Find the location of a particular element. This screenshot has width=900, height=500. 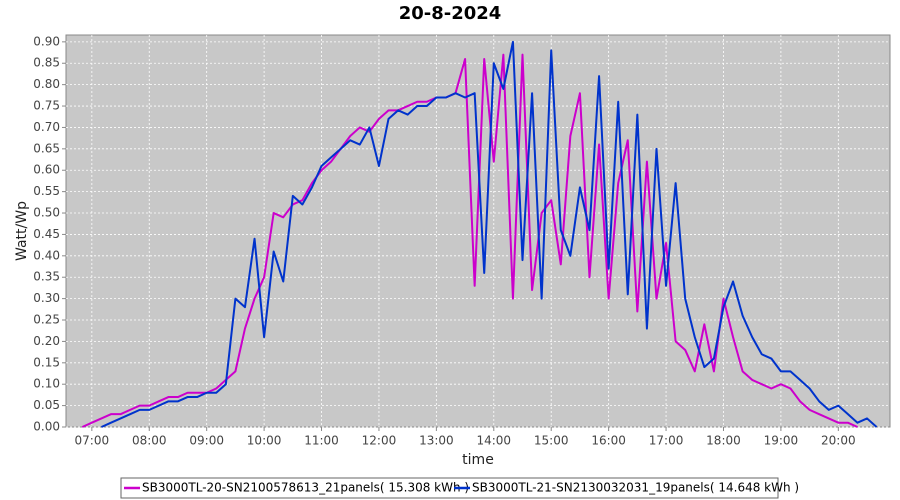

y-axis-label: Watt/Wp is located at coordinates (22, 231).